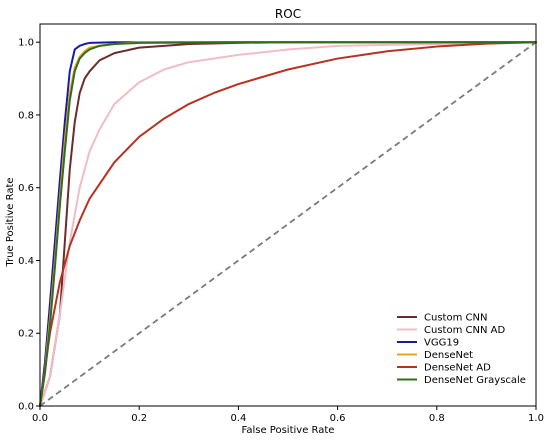  I want to click on chart-title: ROC, so click(288, 14).